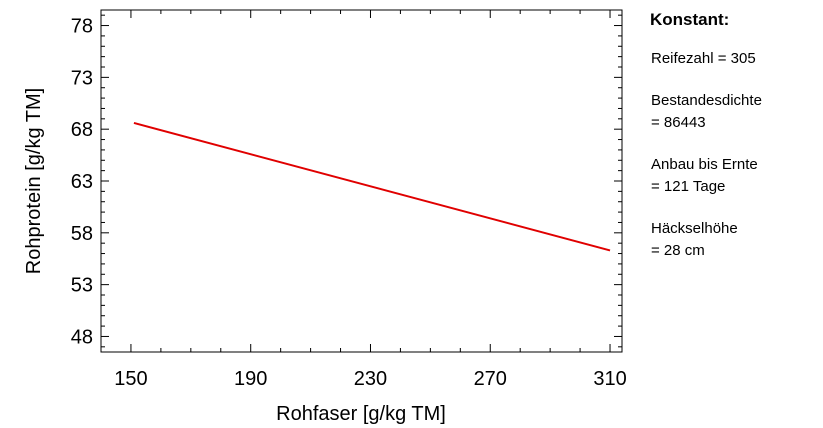 This screenshot has height=428, width=823. What do you see at coordinates (734, 176) in the screenshot?
I see `constant-anbau-bis-ernte: Anbau bis Ernte = 121 Tage` at bounding box center [734, 176].